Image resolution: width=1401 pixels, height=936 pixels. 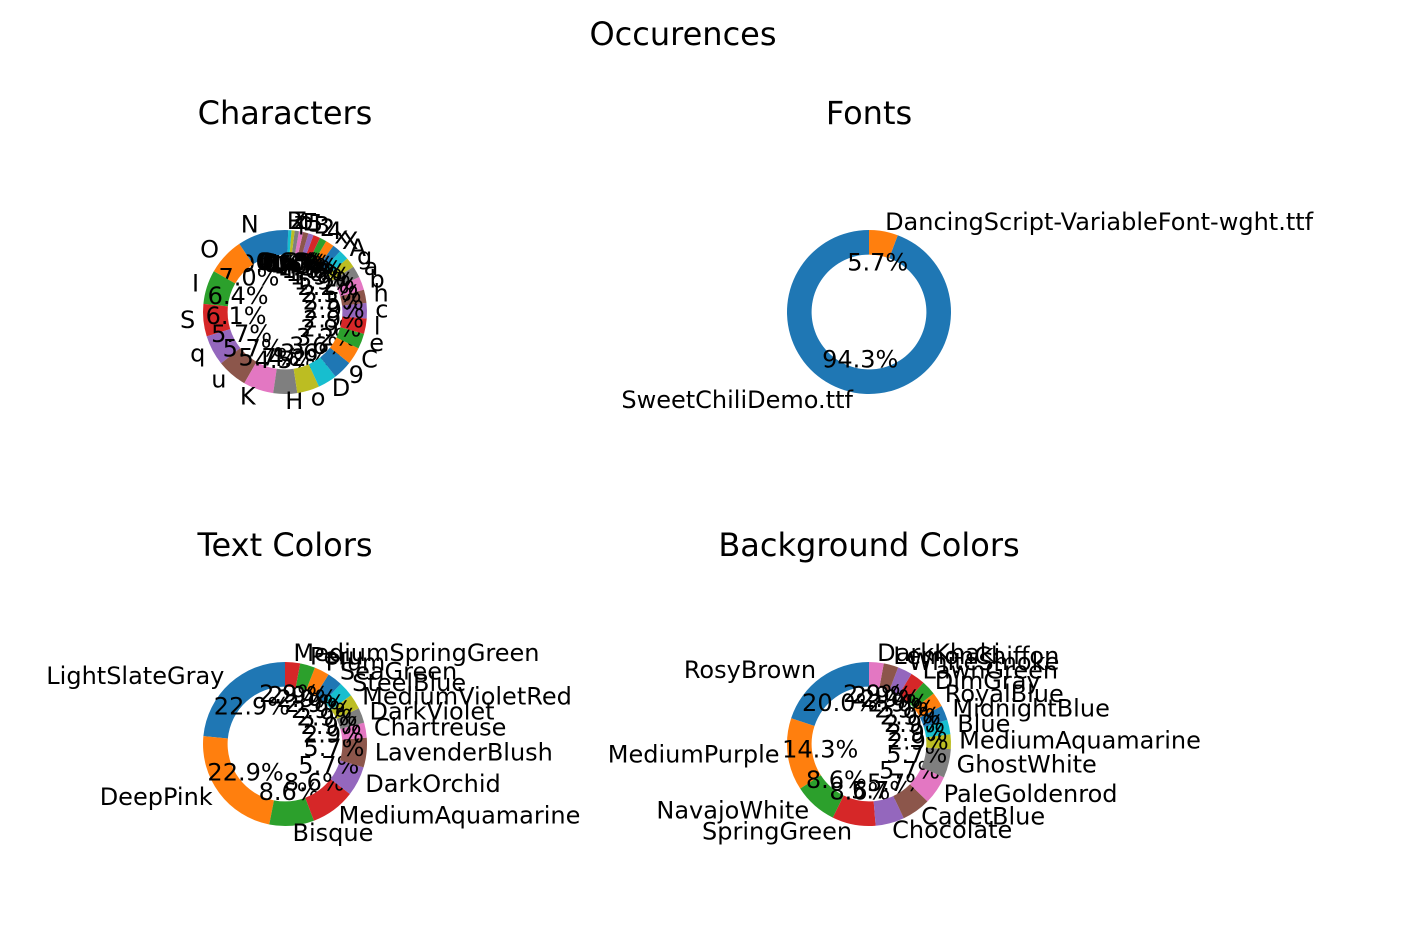 What do you see at coordinates (1027, 765) in the screenshot?
I see `slice-label: GhostWhite` at bounding box center [1027, 765].